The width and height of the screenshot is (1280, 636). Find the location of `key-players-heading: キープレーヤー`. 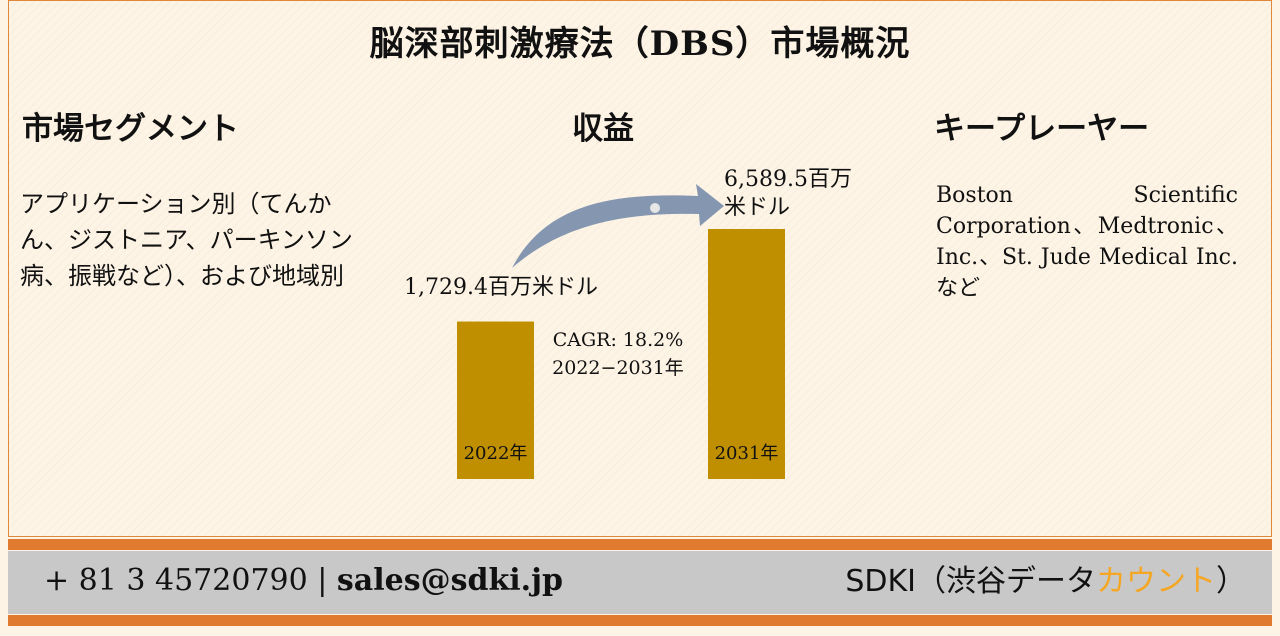

key-players-heading: キープレーヤー is located at coordinates (1042, 129).